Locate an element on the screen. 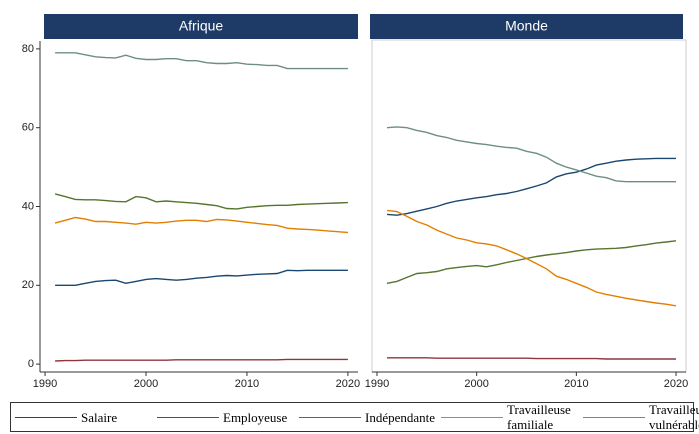  y-tick-label: 20 is located at coordinates (28, 285).